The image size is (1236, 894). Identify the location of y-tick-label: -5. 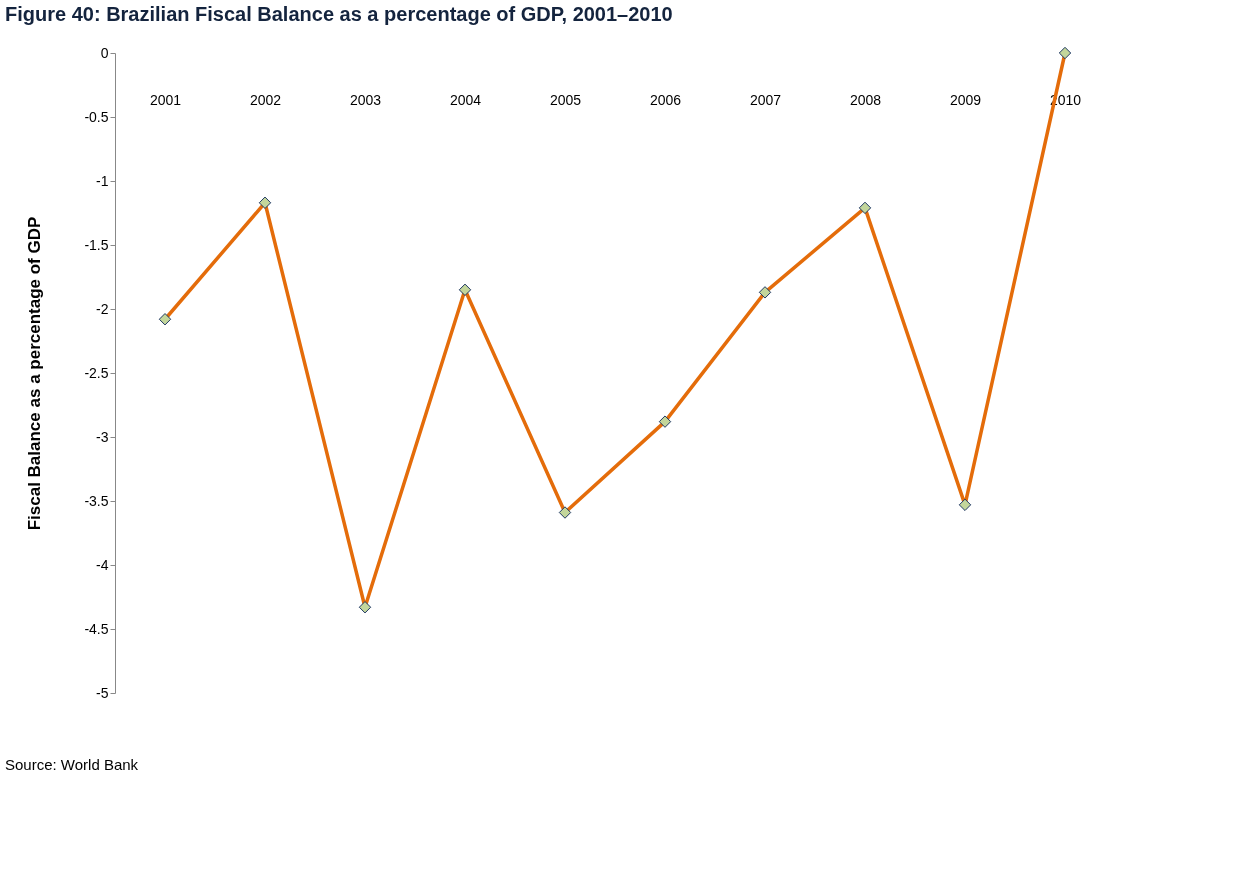
(102, 692).